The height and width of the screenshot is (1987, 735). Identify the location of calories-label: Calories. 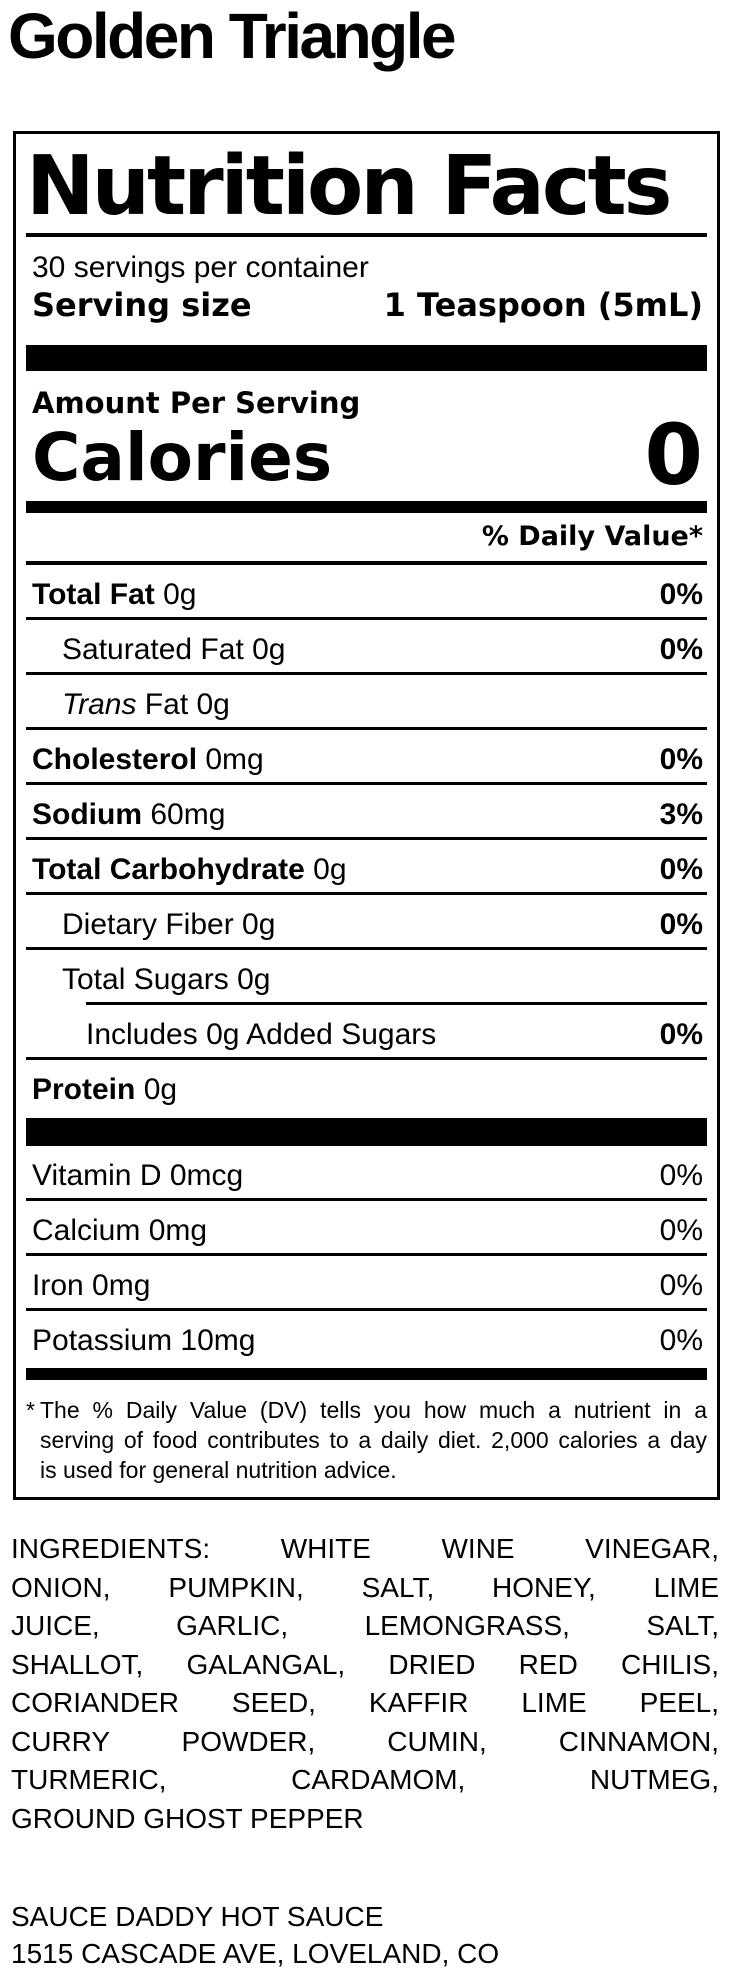
(182, 457).